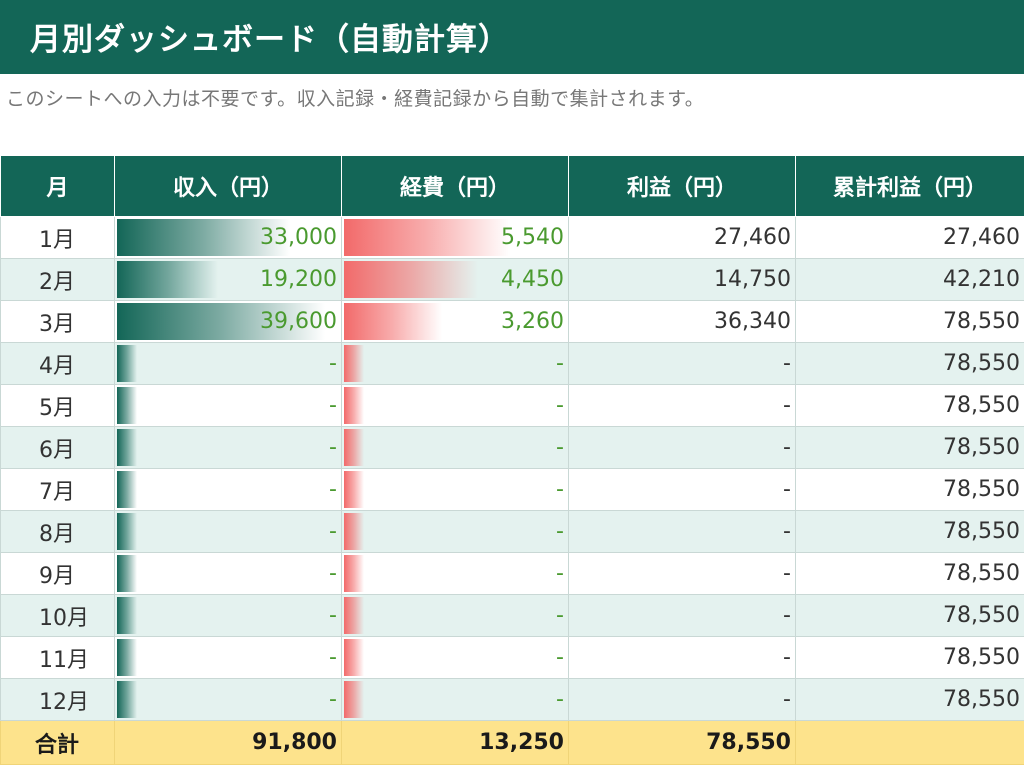 The height and width of the screenshot is (773, 1024). What do you see at coordinates (512, 37) in the screenshot?
I see `title-bar: 月別ダッシュボード（自動計算）` at bounding box center [512, 37].